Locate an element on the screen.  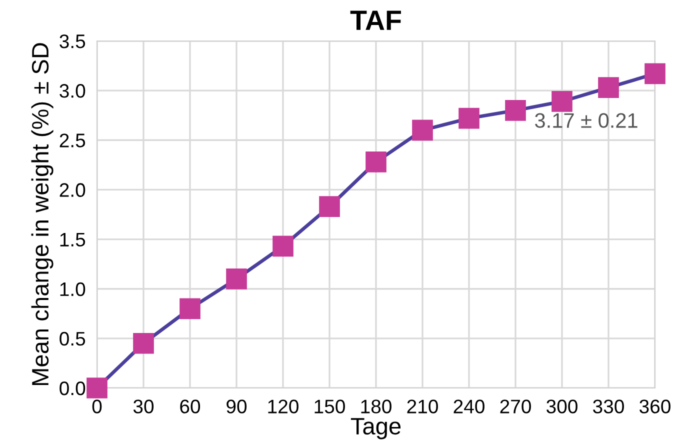
y-axis-title: Mean change in weight (%) ± SD is located at coordinates (42, 214).